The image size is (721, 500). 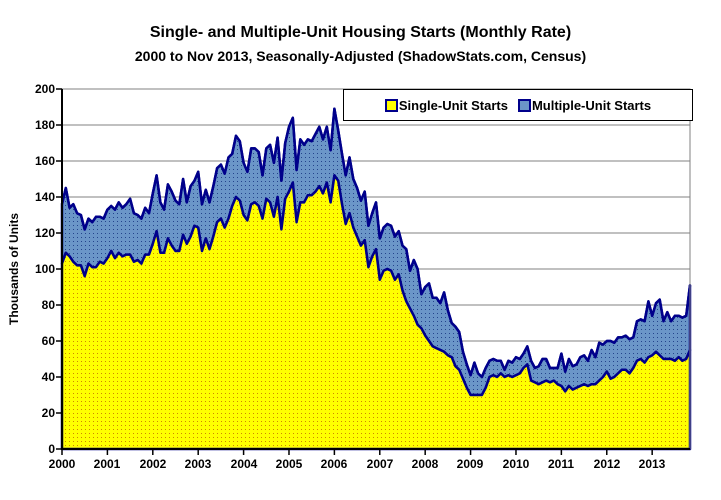 What do you see at coordinates (380, 464) in the screenshot?
I see `x-tick-label: 2007` at bounding box center [380, 464].